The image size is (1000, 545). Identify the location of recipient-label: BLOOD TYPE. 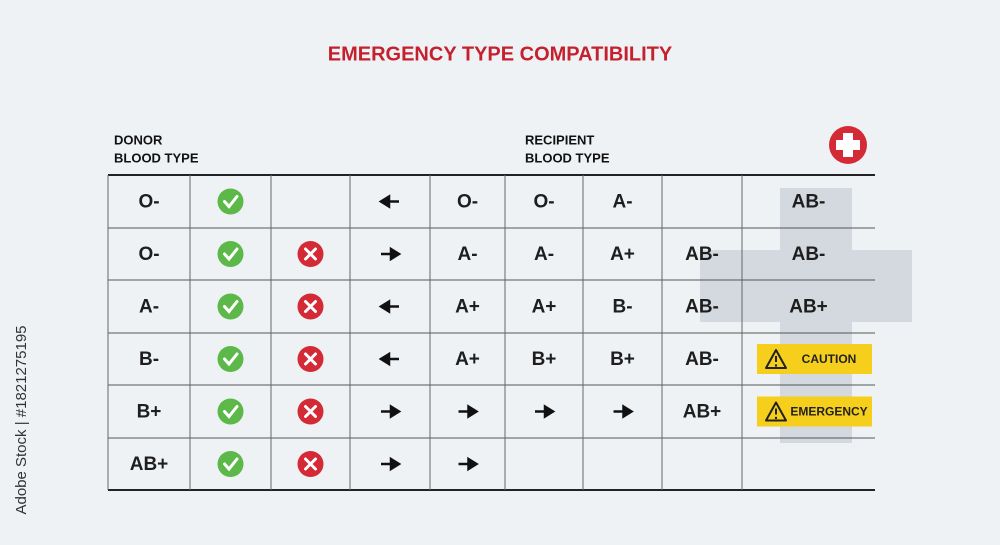
(567, 157).